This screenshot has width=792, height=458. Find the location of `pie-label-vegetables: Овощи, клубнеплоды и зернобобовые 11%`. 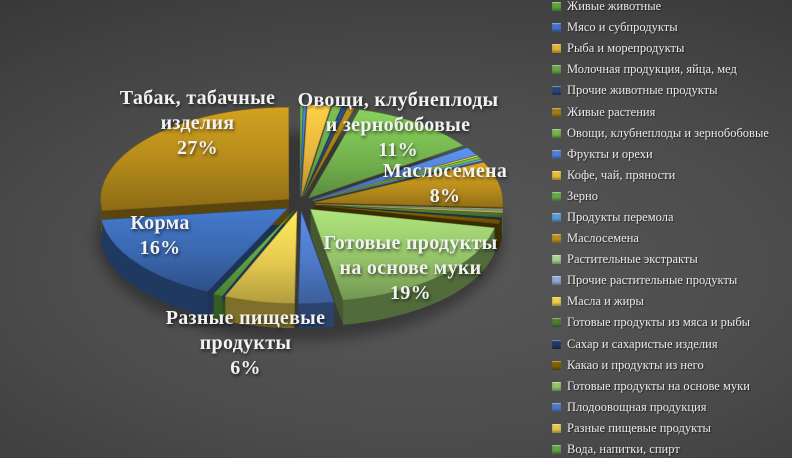

pie-label-vegetables: Овощи, клубнеплоды и зернобобовые 11% is located at coordinates (398, 125).